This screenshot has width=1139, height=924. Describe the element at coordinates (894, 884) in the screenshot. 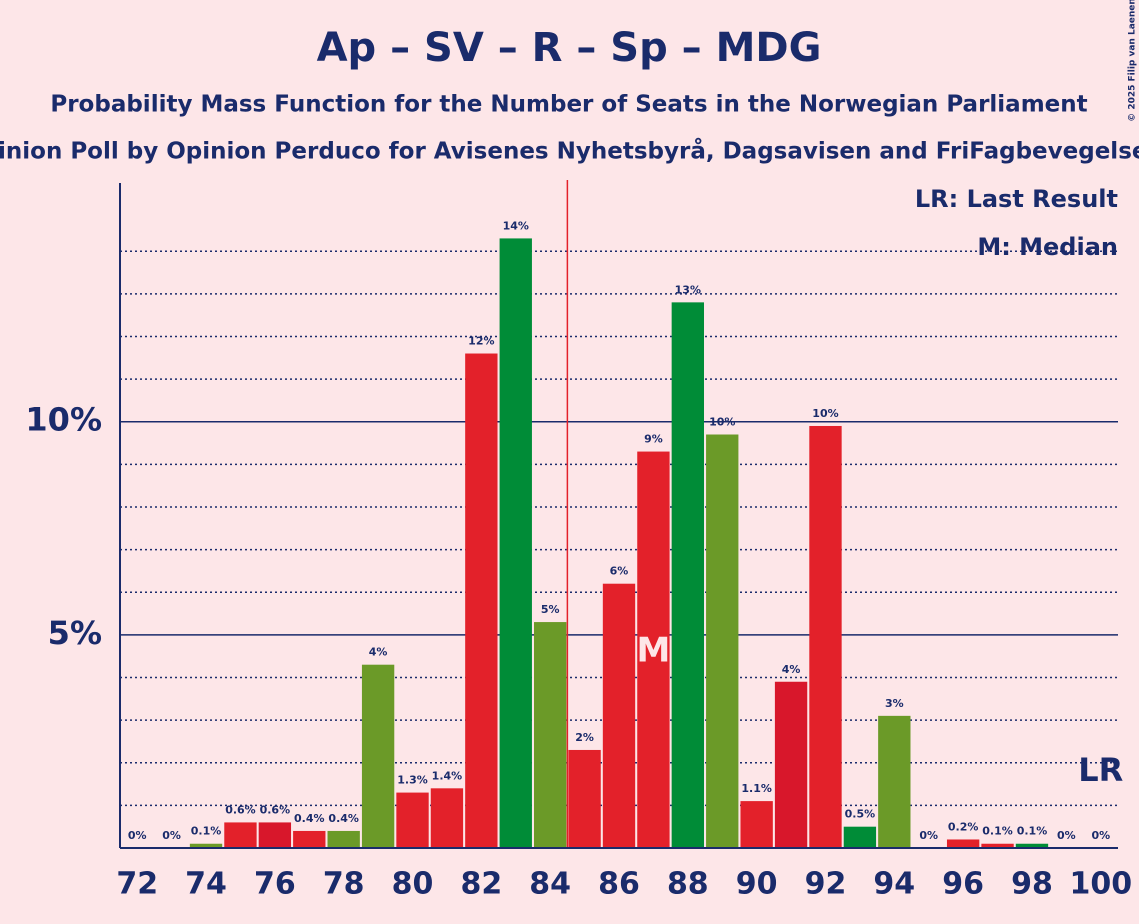

I see `x-tick-label: 94` at that location.